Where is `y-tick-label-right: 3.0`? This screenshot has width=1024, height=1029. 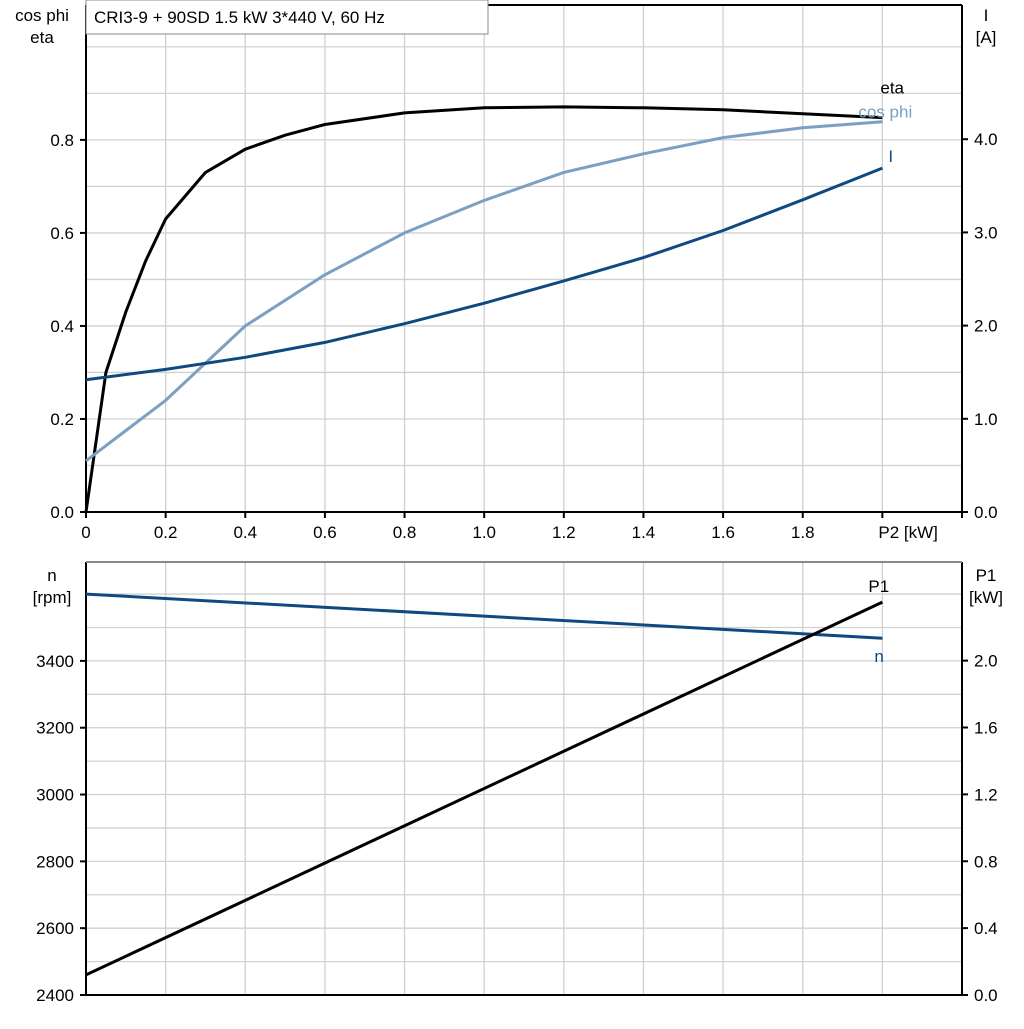
y-tick-label-right: 3.0 is located at coordinates (986, 232).